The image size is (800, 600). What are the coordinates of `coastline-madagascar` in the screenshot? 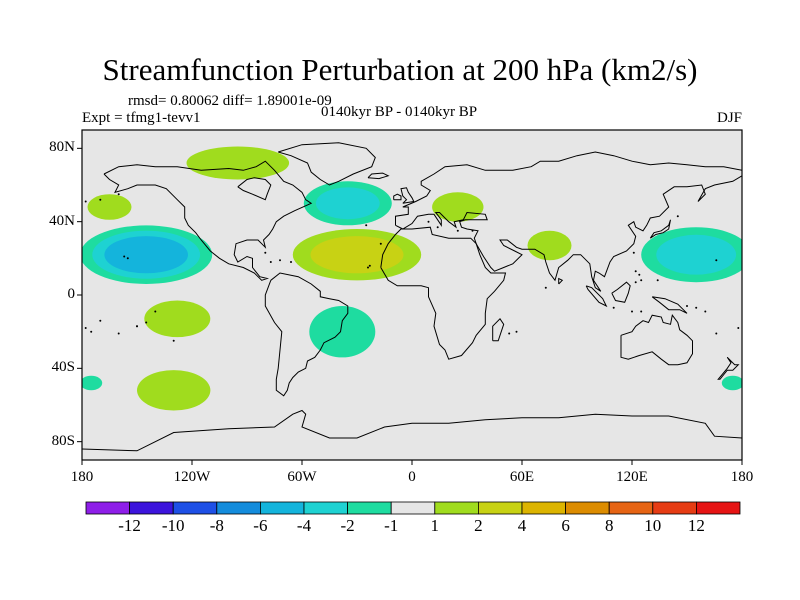 It's located at (498, 330).